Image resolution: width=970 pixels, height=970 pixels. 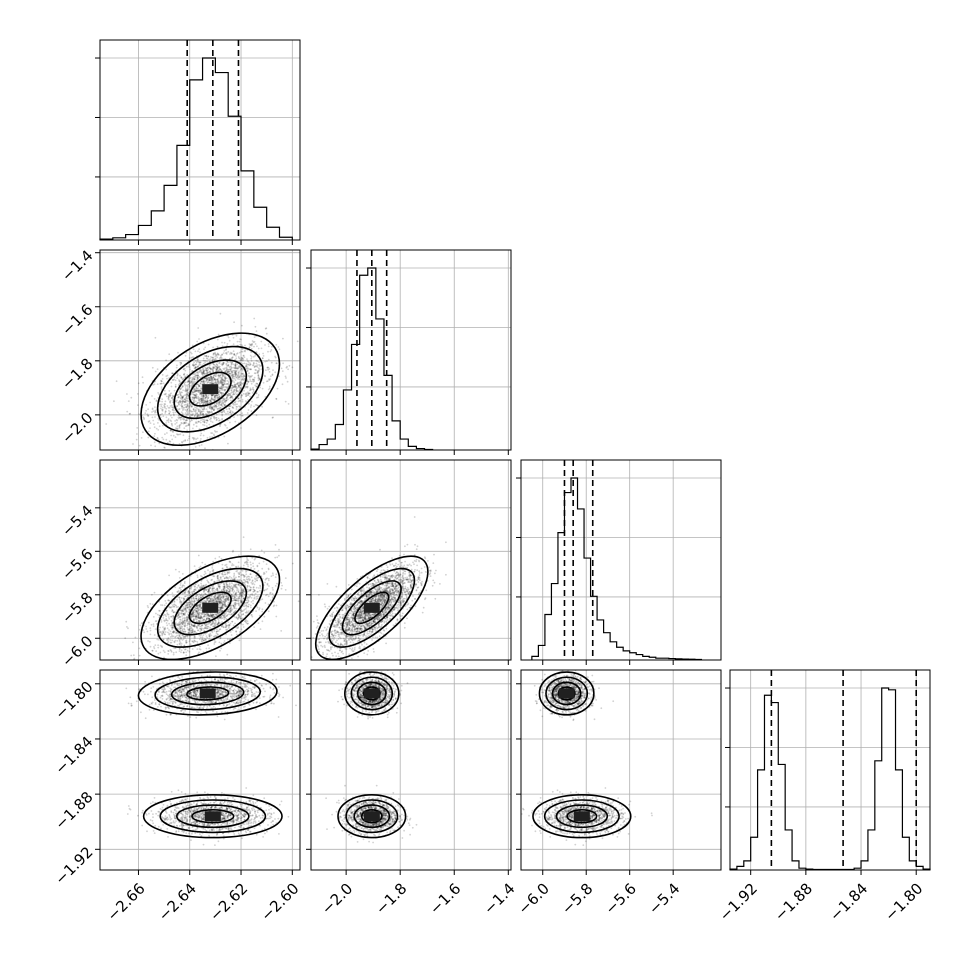 I want to click on y-tick-label-3-1: −1.88, so click(x=73, y=810).